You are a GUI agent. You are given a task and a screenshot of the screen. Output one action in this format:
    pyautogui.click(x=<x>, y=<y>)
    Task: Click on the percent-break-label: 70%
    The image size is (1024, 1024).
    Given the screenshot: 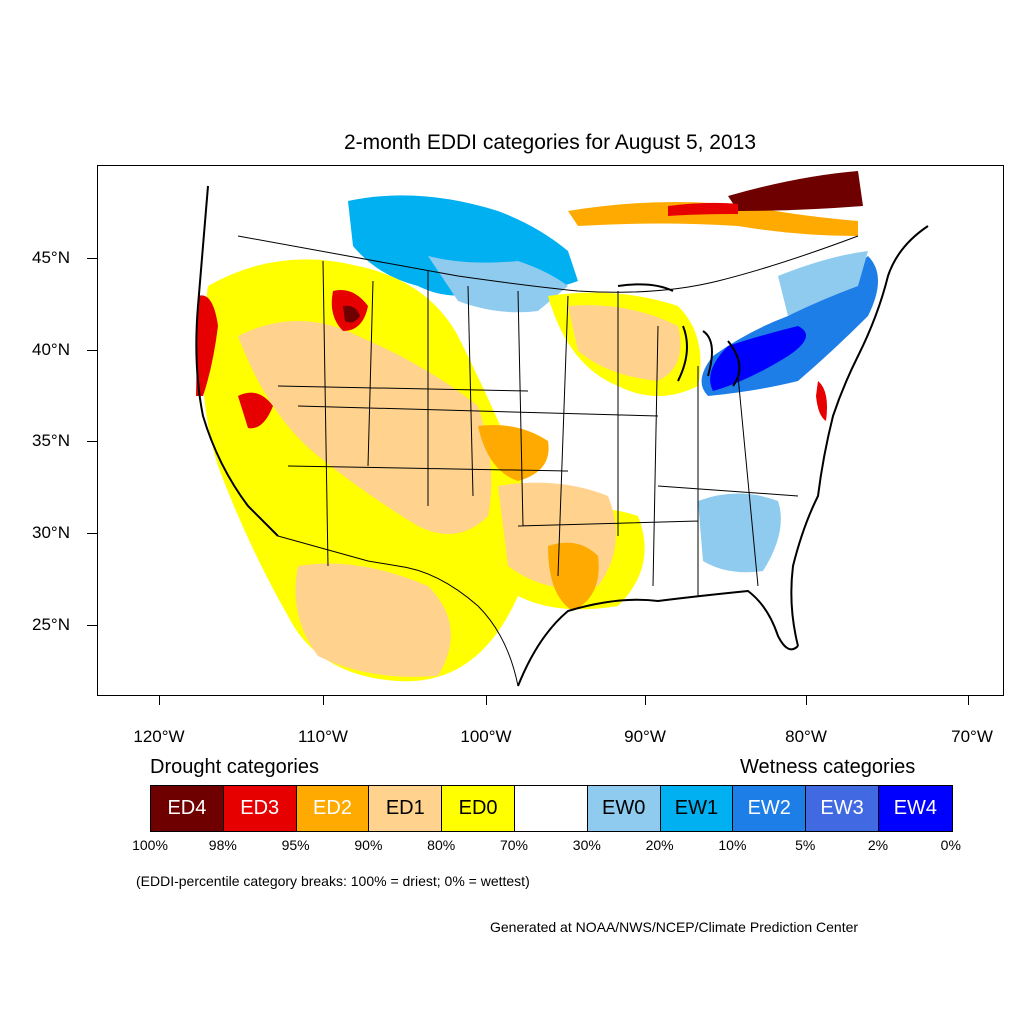 What is the action you would take?
    pyautogui.click(x=514, y=845)
    